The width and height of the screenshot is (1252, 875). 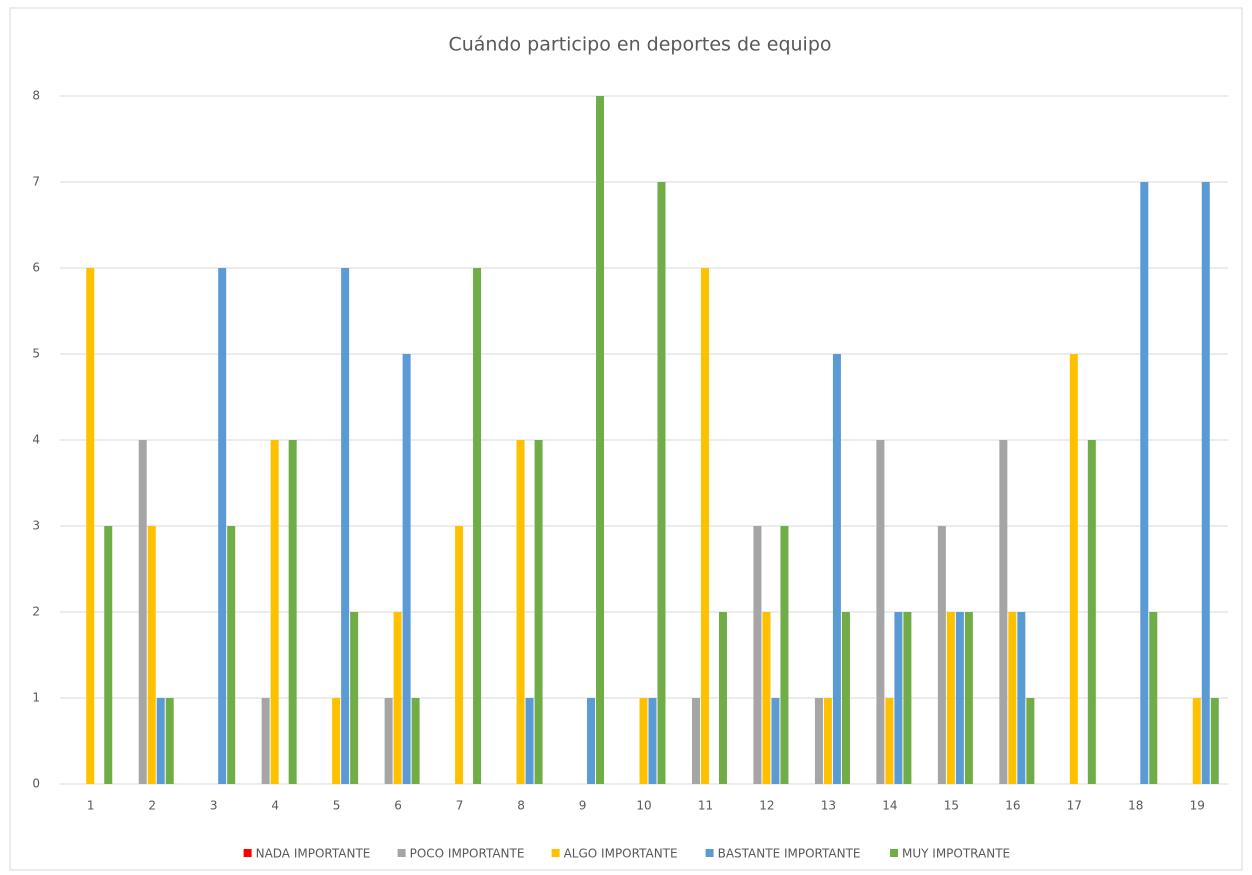 What do you see at coordinates (398, 806) in the screenshot?
I see `x-tick-label: 6` at bounding box center [398, 806].